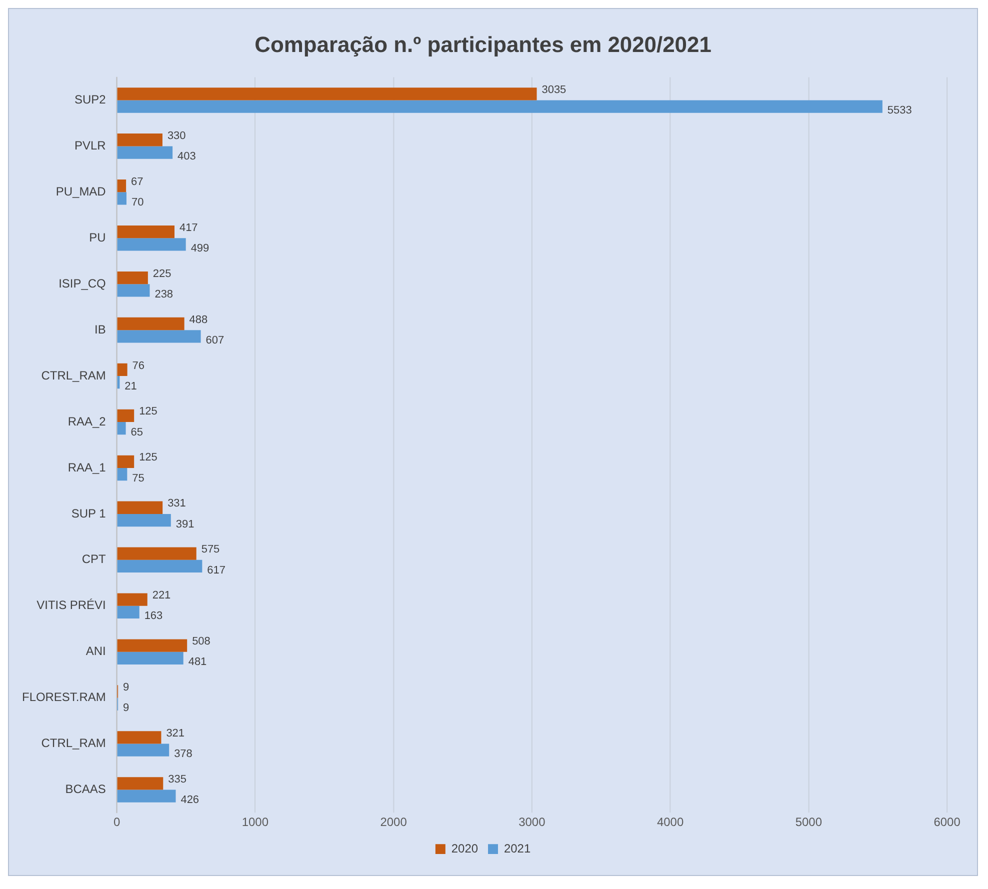 This screenshot has width=988, height=889. Describe the element at coordinates (90, 145) in the screenshot. I see `y-tick-label: PVLR` at that location.